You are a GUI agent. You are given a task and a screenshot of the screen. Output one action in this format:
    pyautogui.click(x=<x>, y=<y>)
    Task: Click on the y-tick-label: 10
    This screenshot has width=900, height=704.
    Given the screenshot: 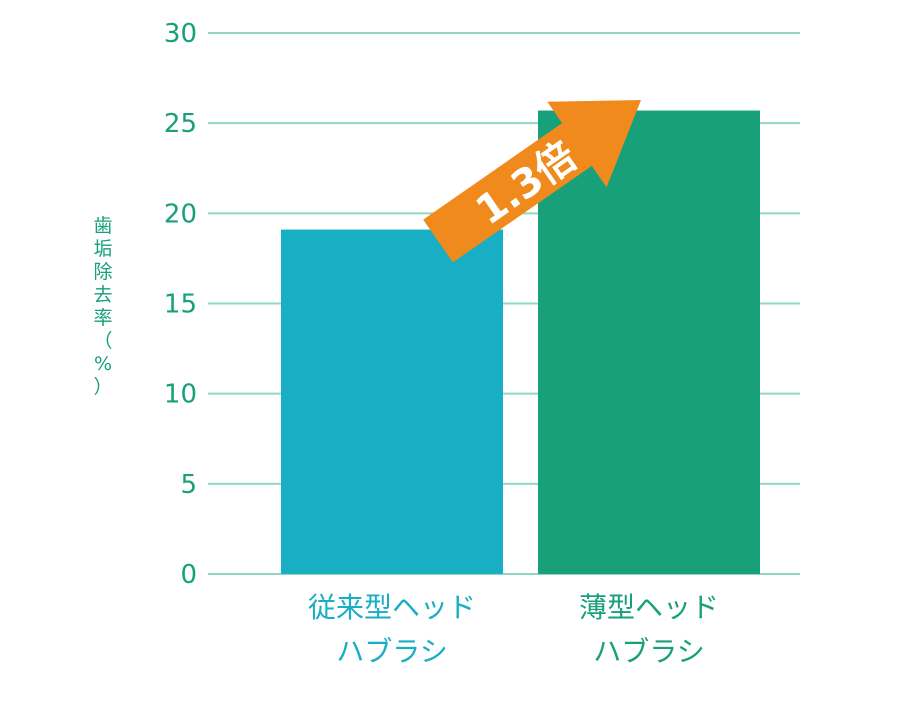 What is the action you would take?
    pyautogui.click(x=180, y=395)
    